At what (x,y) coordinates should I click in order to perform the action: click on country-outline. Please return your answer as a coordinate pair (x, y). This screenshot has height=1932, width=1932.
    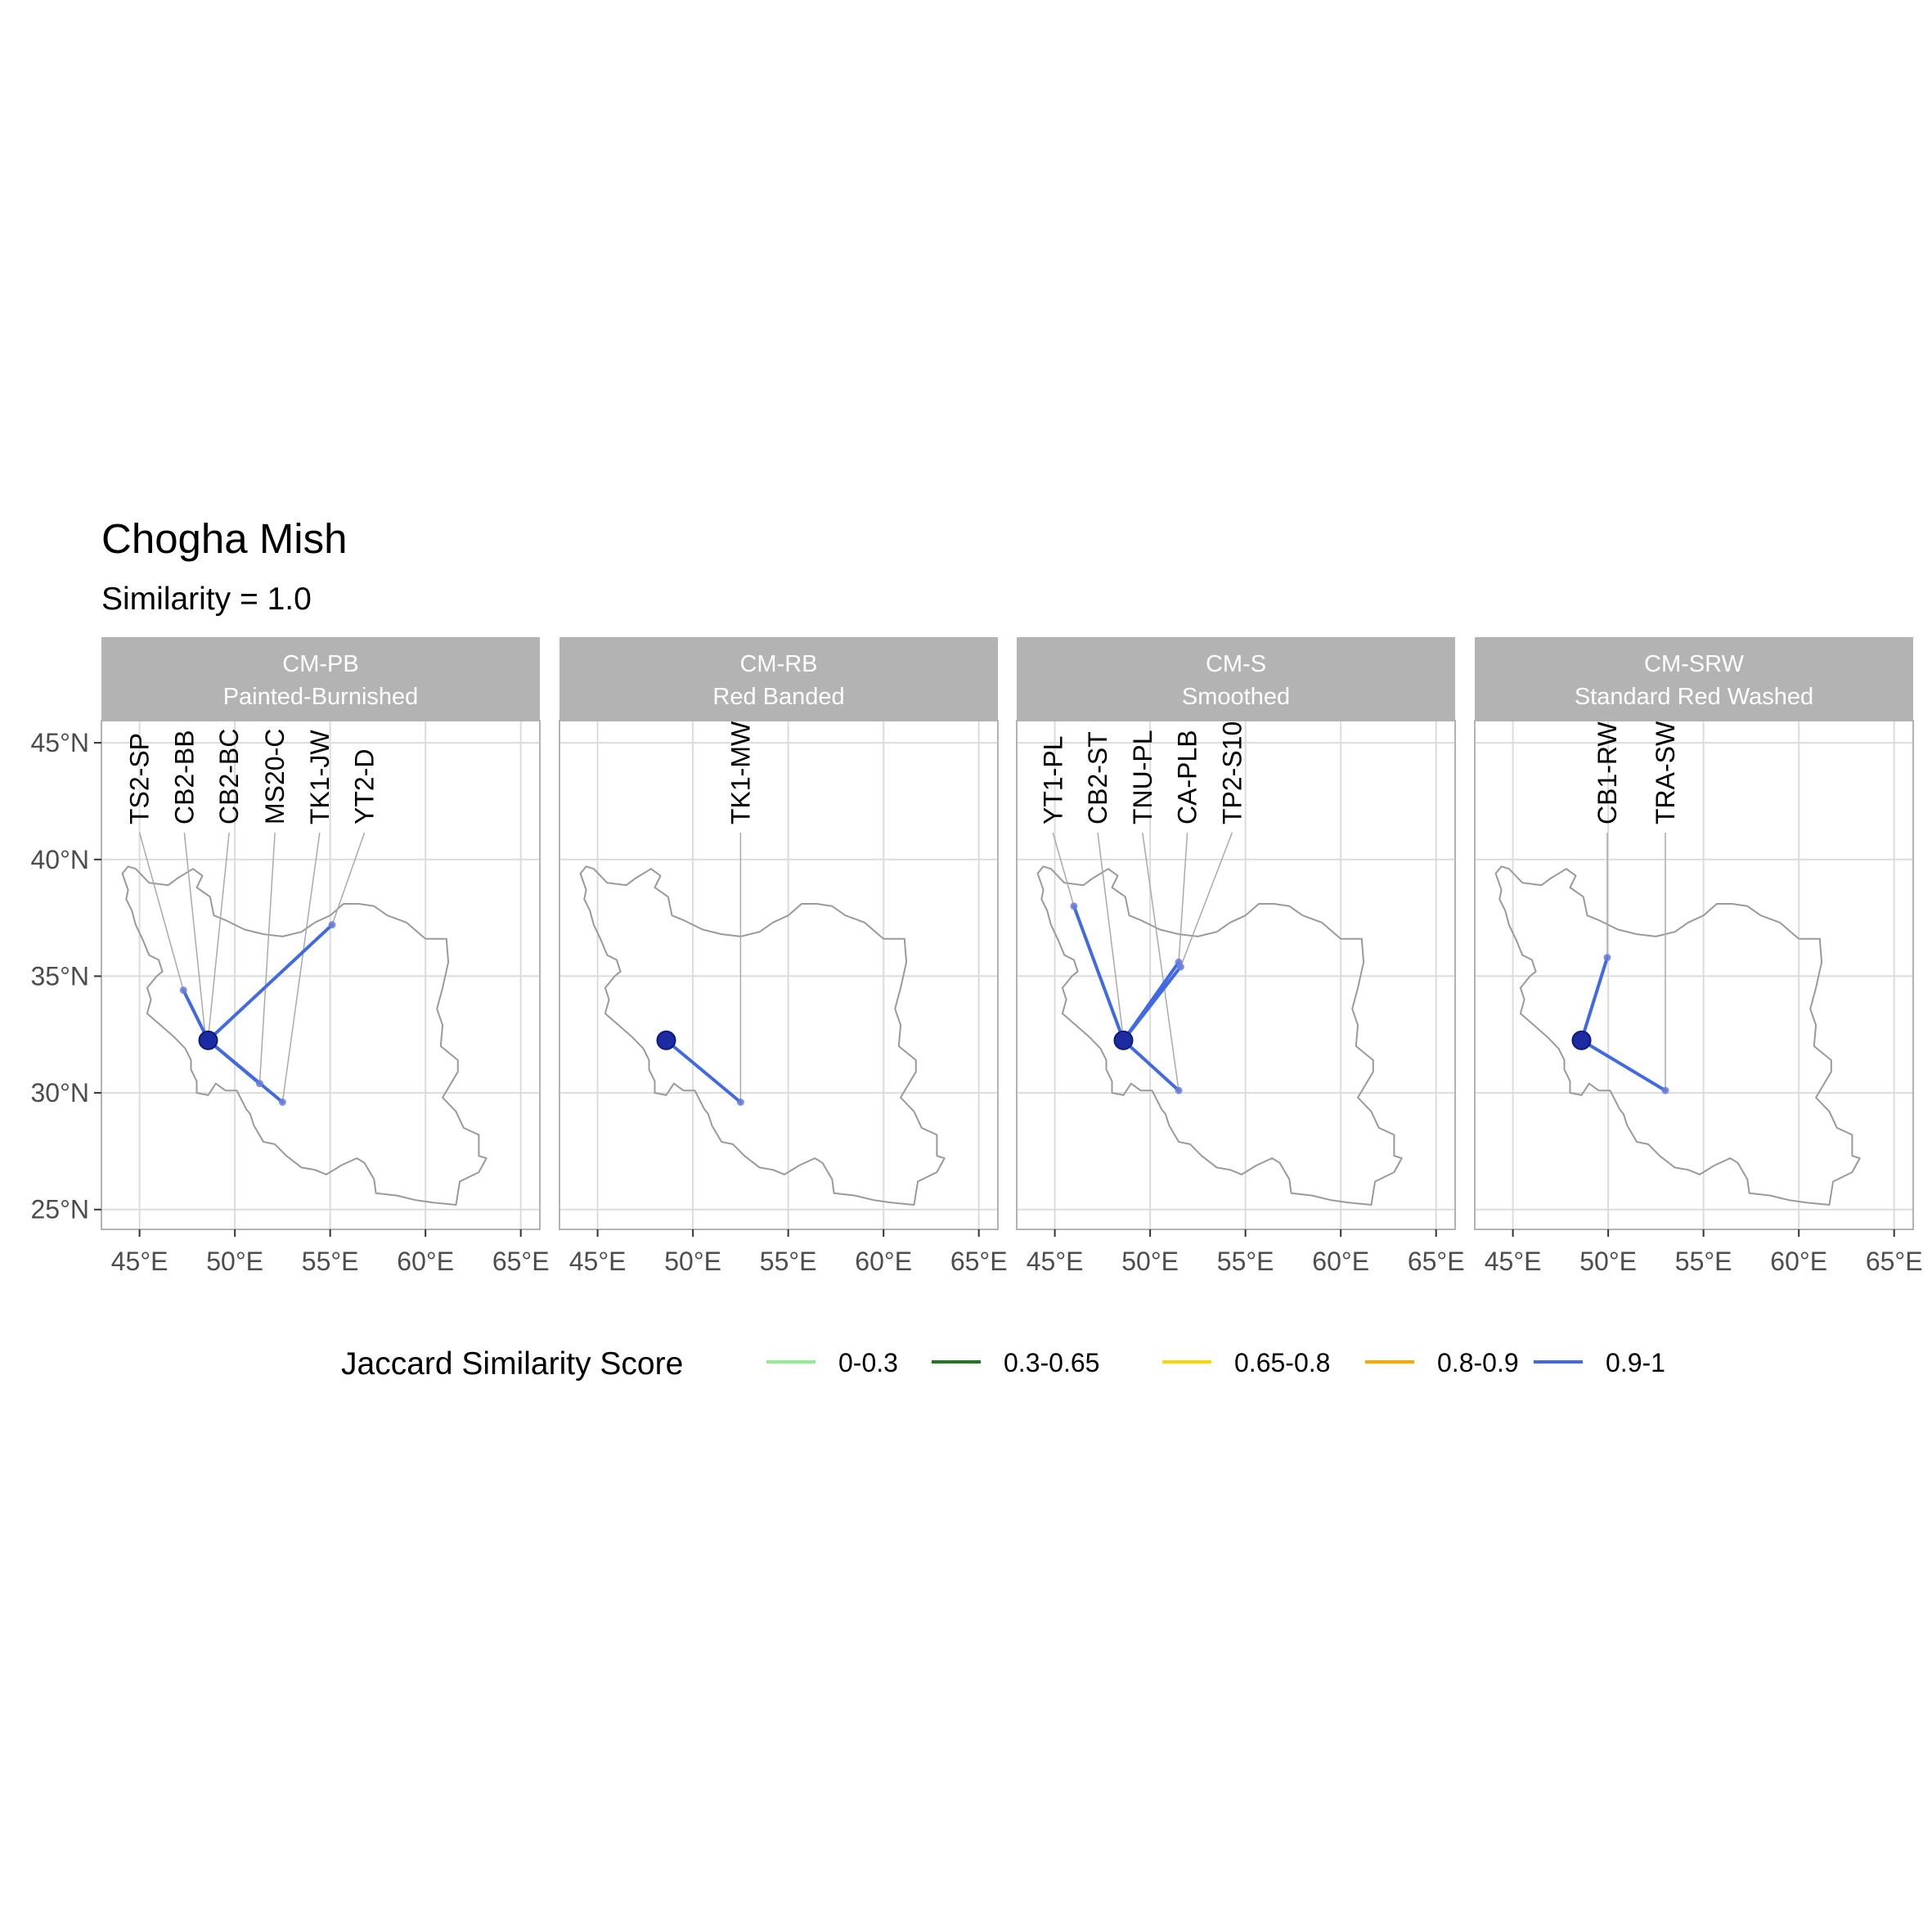
    Looking at the image, I should click on (762, 1036).